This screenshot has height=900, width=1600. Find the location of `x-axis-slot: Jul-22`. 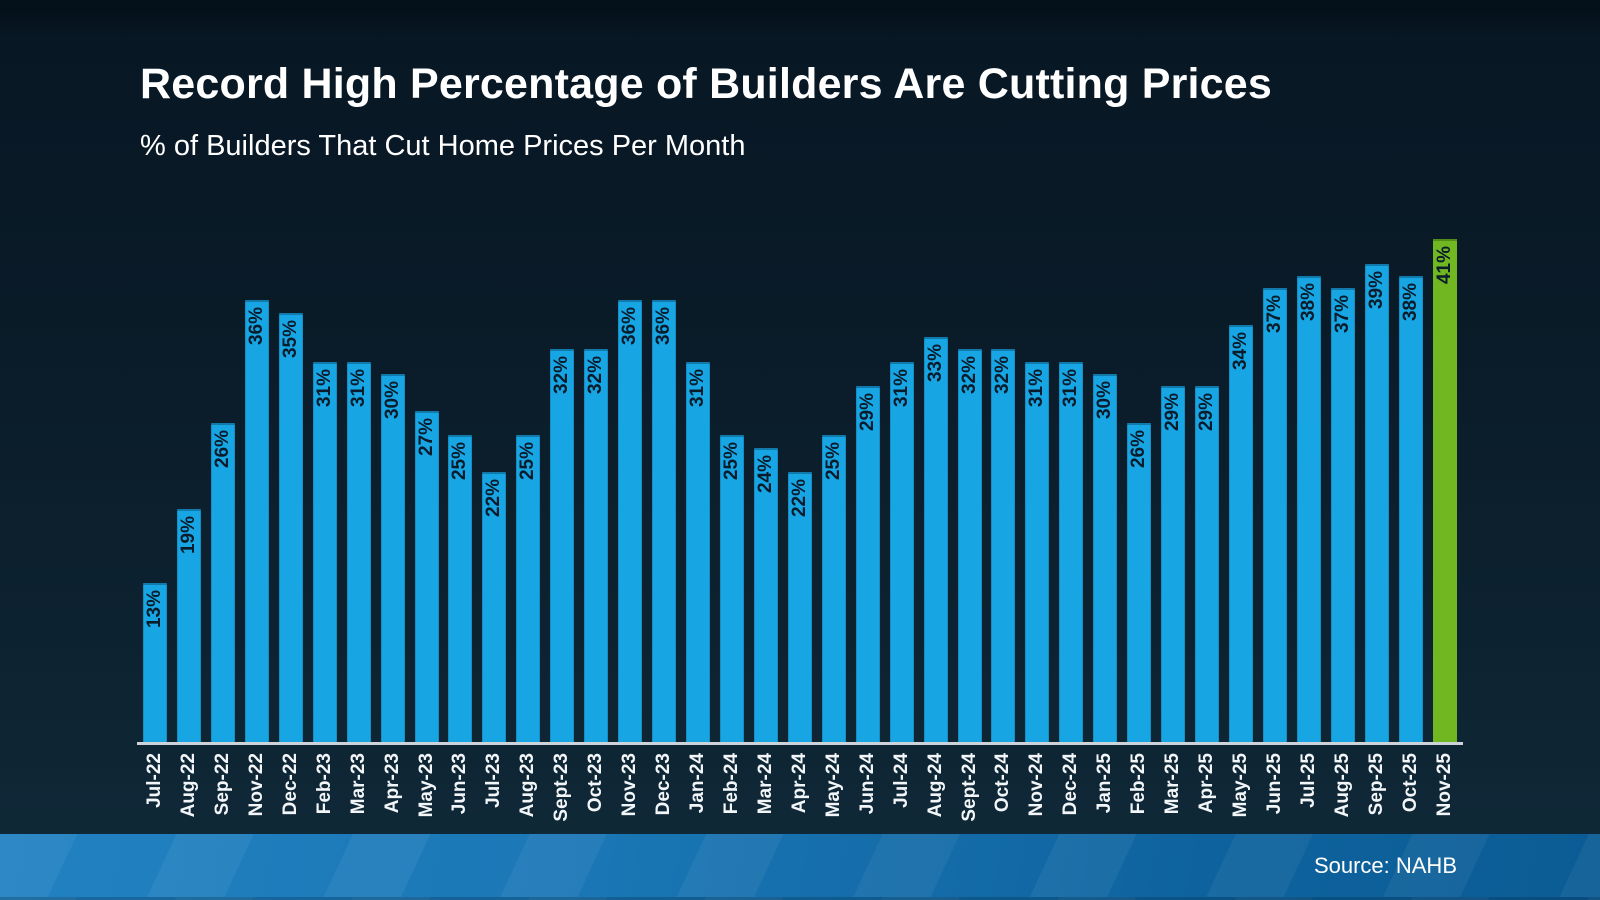

x-axis-slot: Jul-22 is located at coordinates (155, 780).